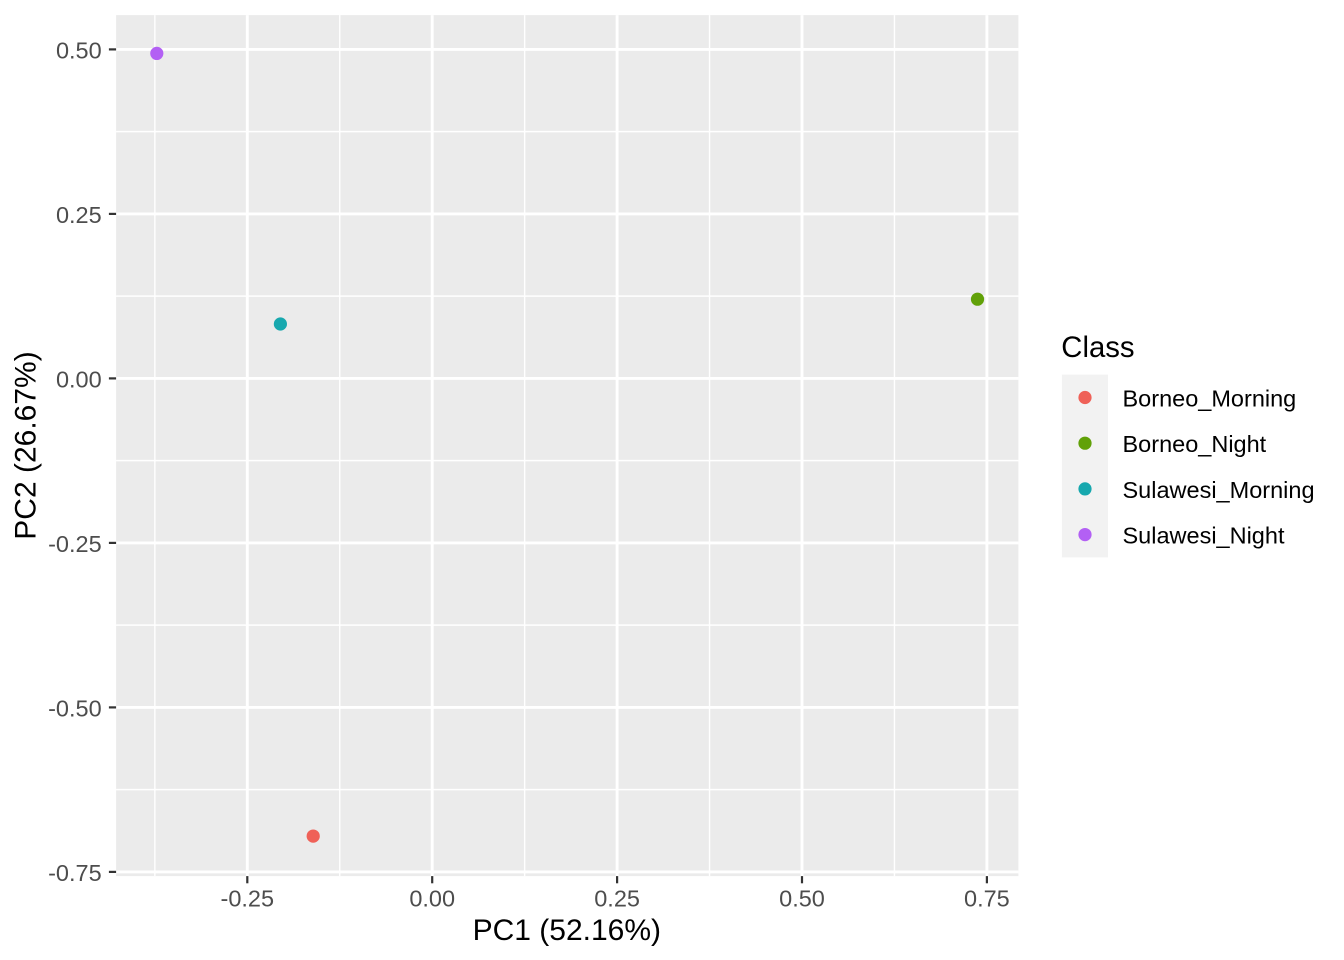  What do you see at coordinates (26, 445) in the screenshot?
I see `svg-text: PC2 (26.67%)` at bounding box center [26, 445].